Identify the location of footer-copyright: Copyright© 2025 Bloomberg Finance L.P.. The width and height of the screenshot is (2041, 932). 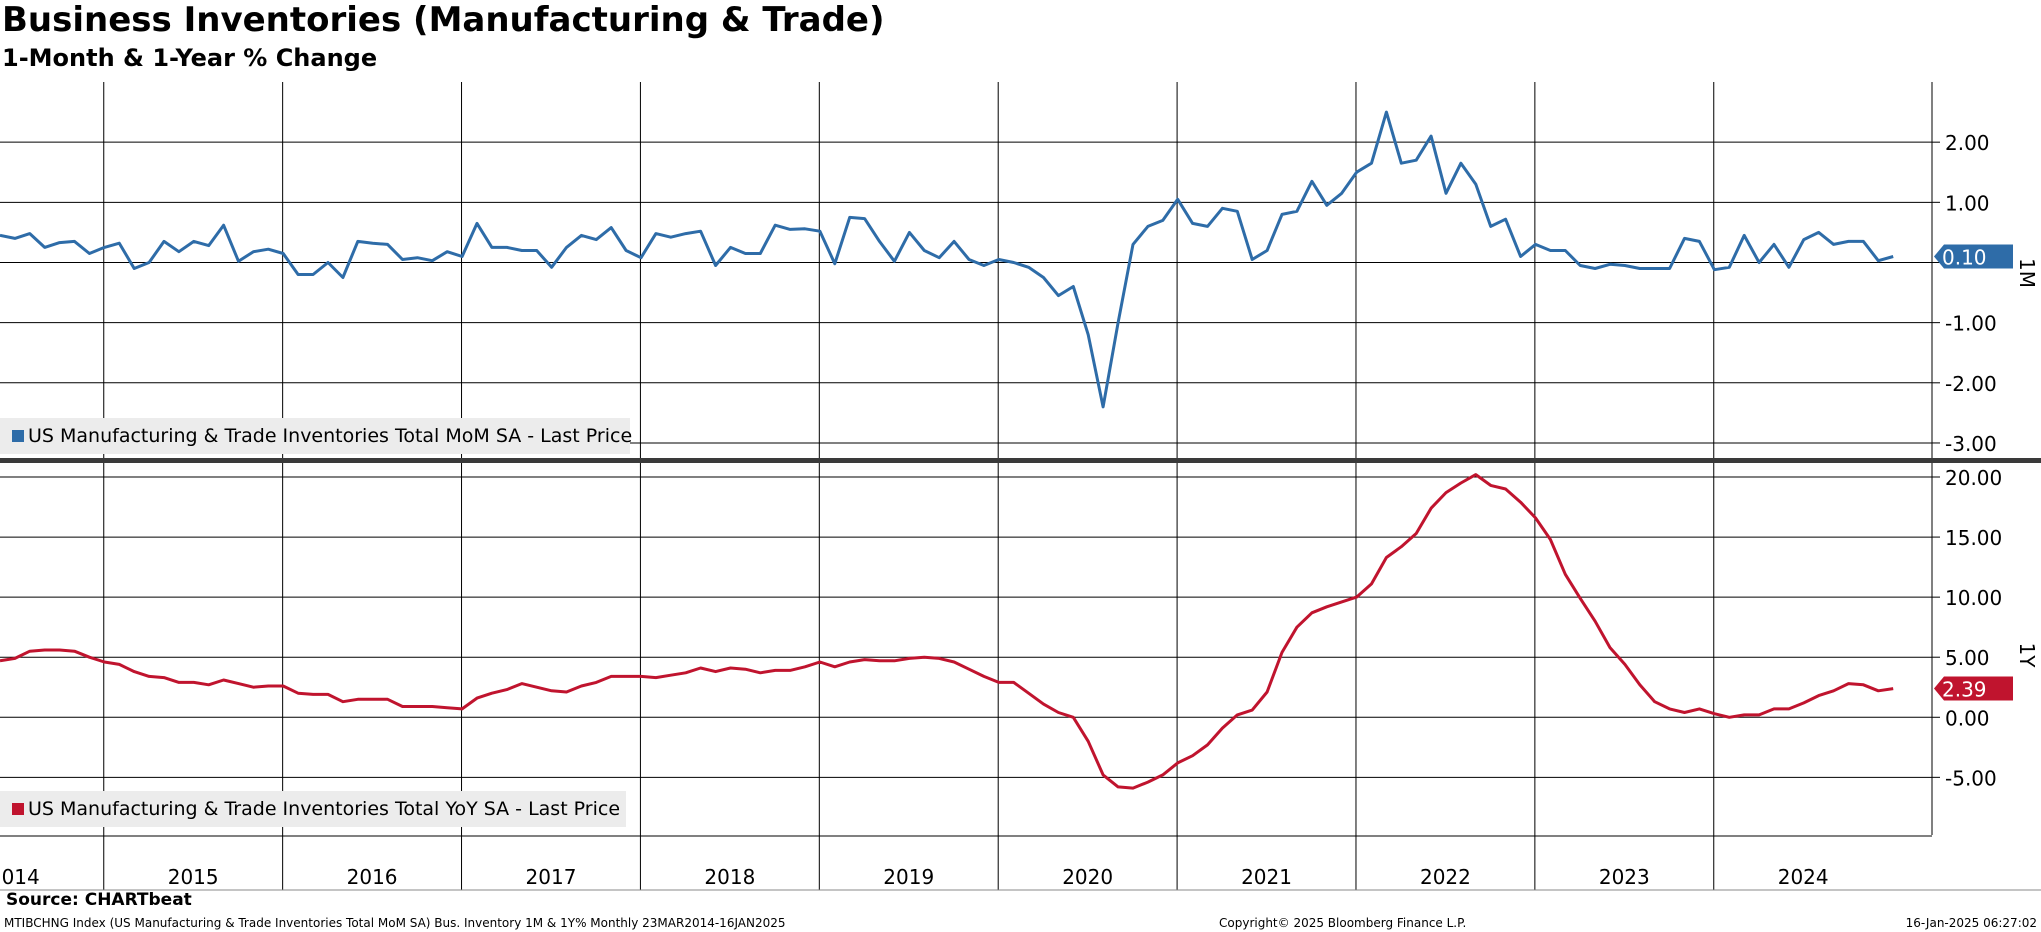
(1343, 923).